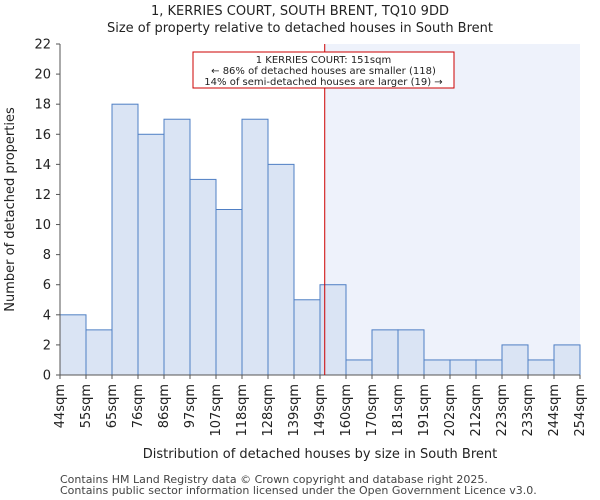  What do you see at coordinates (42, 195) in the screenshot?
I see `y-tick-label: 12` at bounding box center [42, 195].